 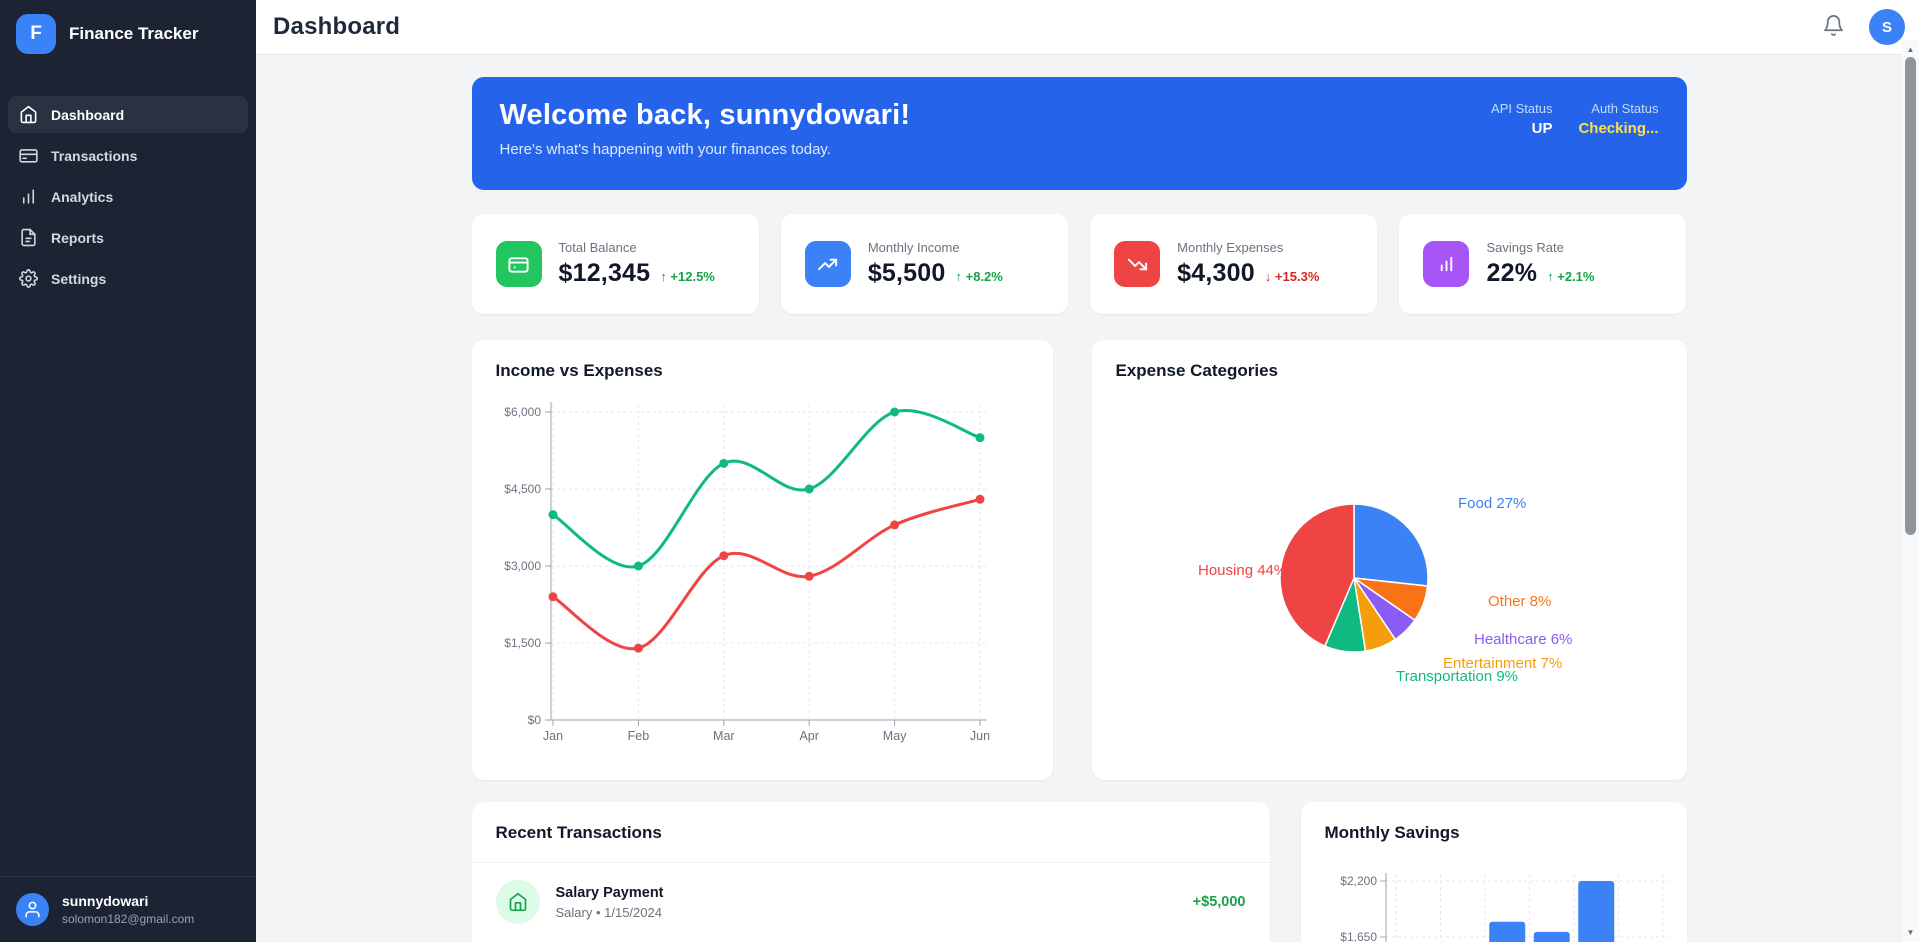 What do you see at coordinates (906, 273) in the screenshot?
I see `stat-value: $5,500` at bounding box center [906, 273].